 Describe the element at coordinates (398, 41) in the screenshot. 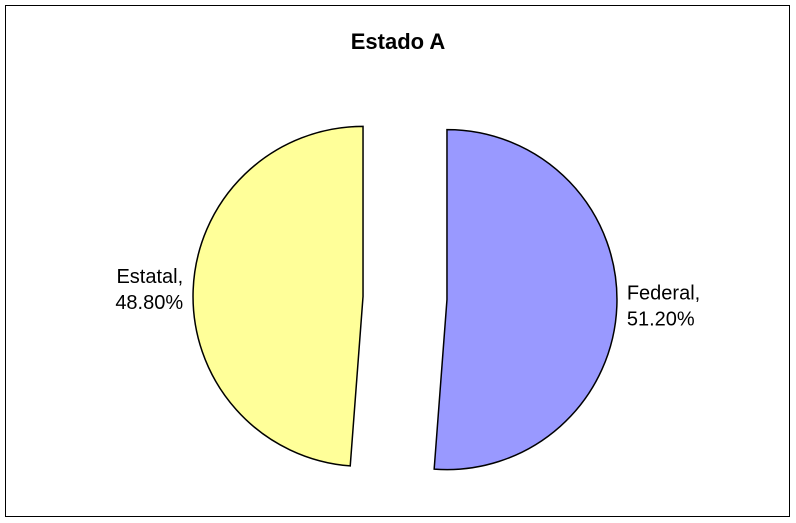

I see `chart-title: Estado A` at that location.